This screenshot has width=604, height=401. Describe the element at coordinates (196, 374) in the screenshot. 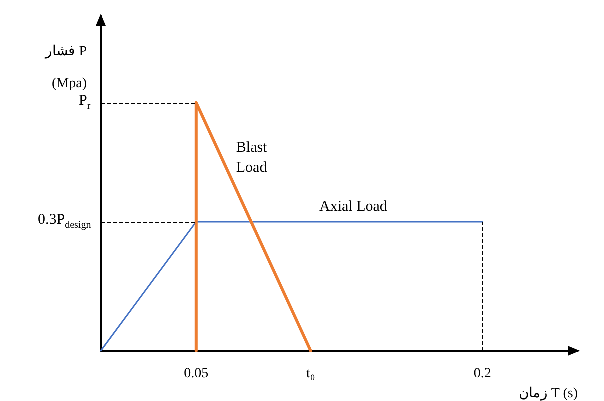

I see `x-tick-label: 0.05` at that location.